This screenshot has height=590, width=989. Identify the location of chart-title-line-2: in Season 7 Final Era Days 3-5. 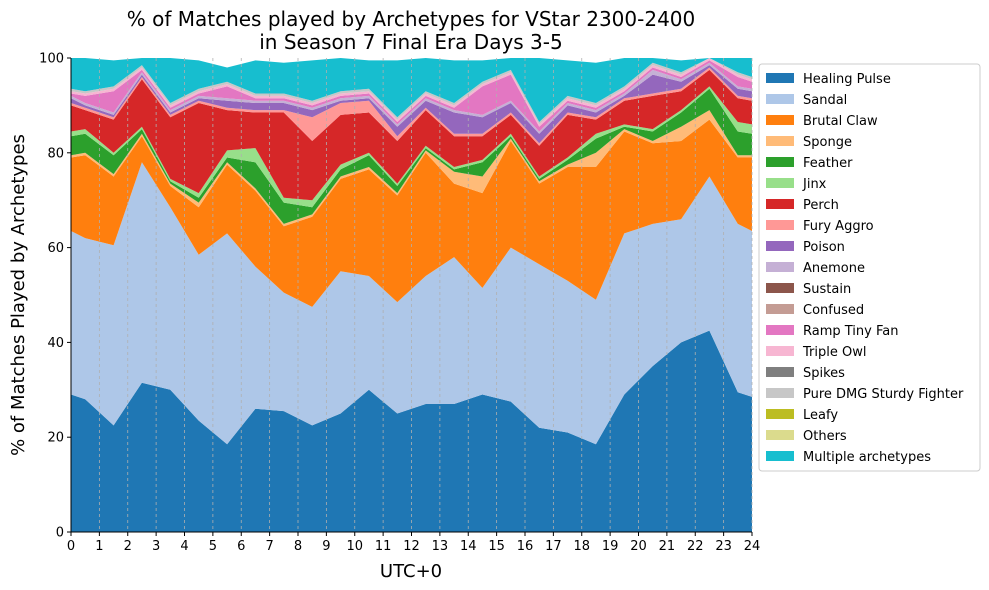
(410, 42).